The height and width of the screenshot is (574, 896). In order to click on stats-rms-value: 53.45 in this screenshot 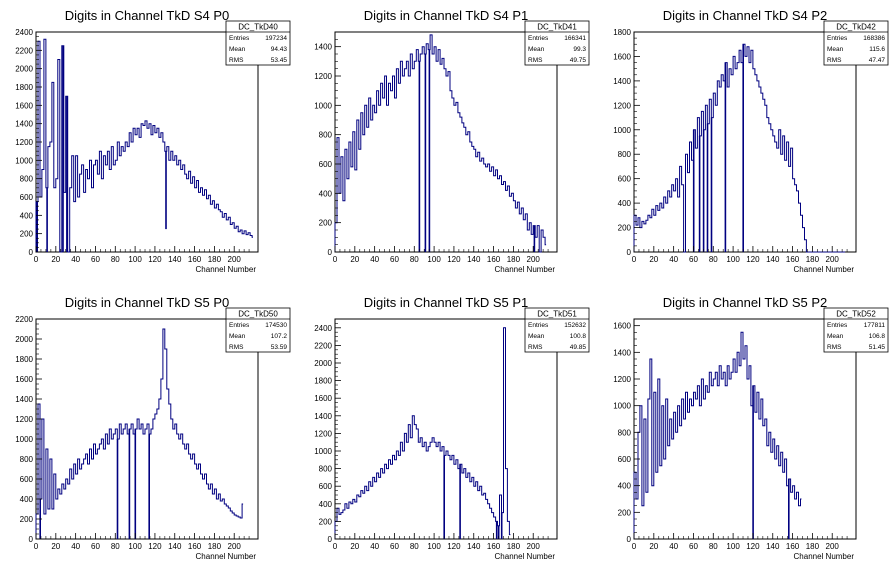, I will do `click(279, 60)`.